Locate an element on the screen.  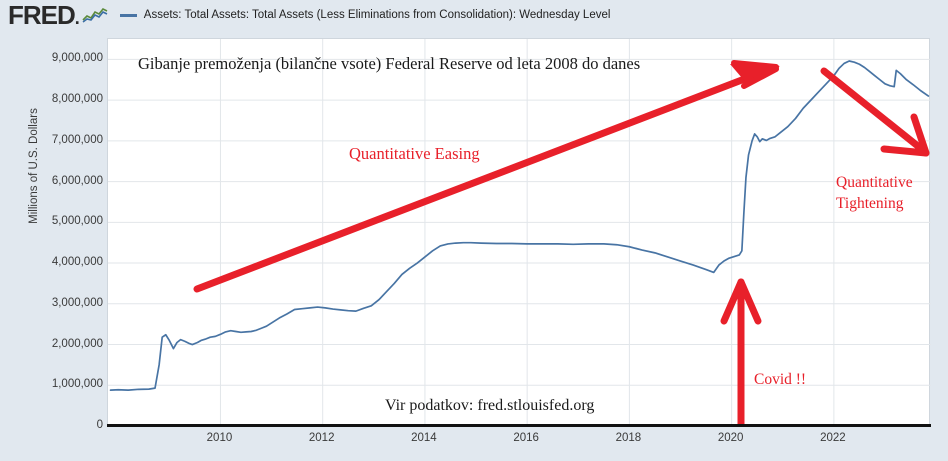
y-axis-tick-label: 1,000,000 is located at coordinates (77, 384).